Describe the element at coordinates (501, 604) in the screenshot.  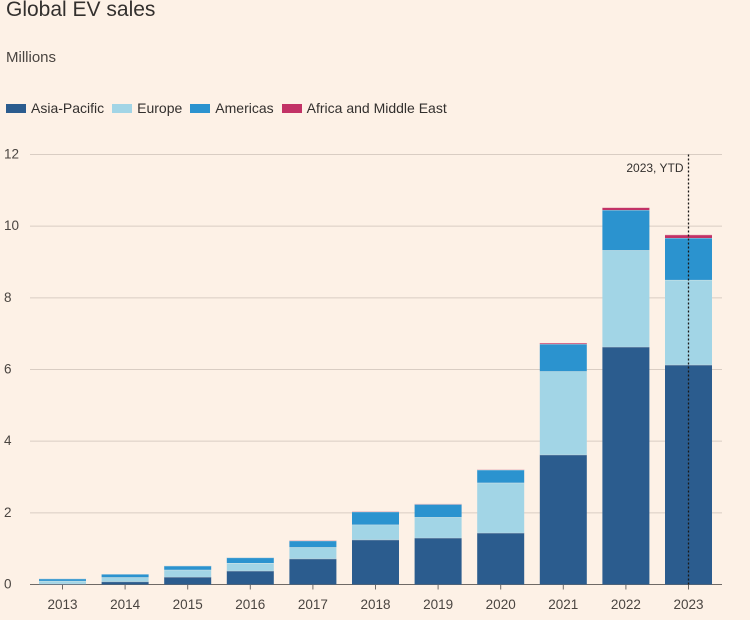
I see `x-tick-label-2020: 2020` at that location.